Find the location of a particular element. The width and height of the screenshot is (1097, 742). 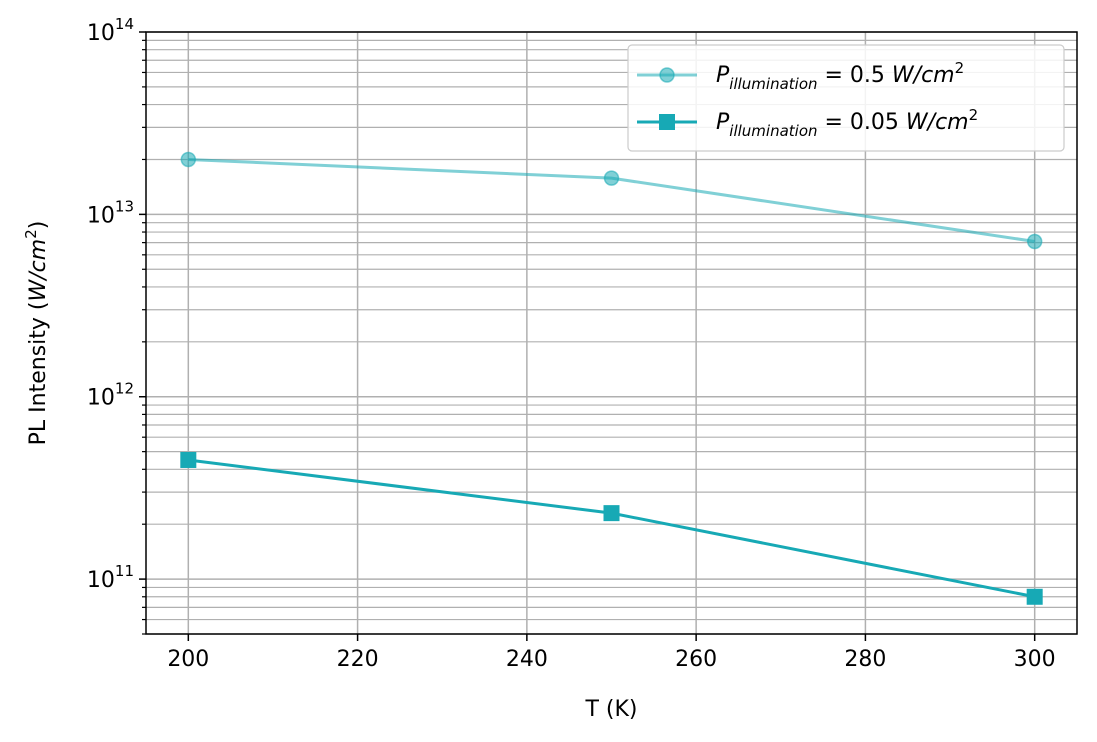

y-axis-label: PL Intensity (W/cm2) is located at coordinates (36, 333).